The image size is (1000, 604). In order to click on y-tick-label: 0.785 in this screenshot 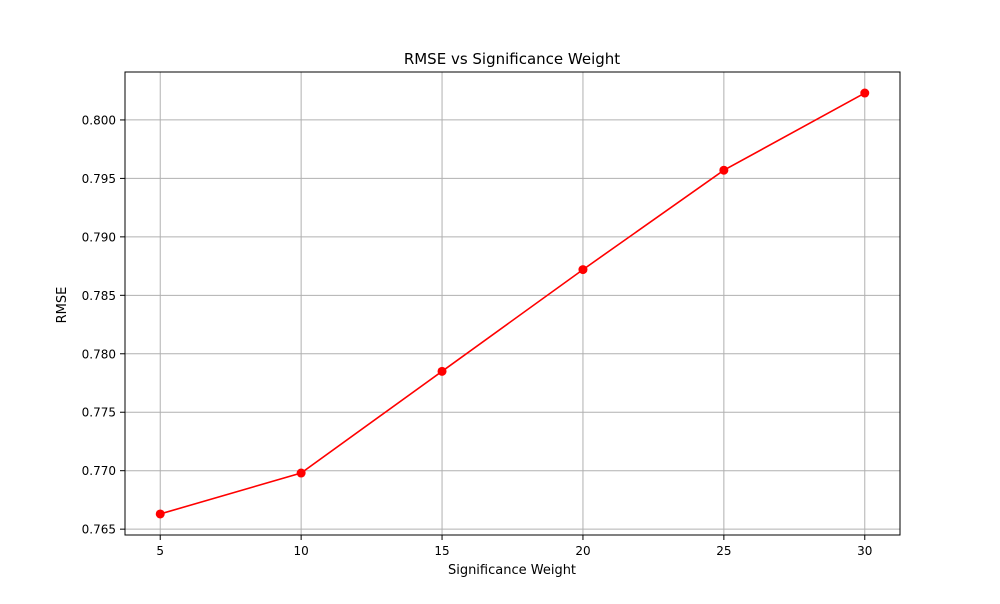, I will do `click(99, 296)`.